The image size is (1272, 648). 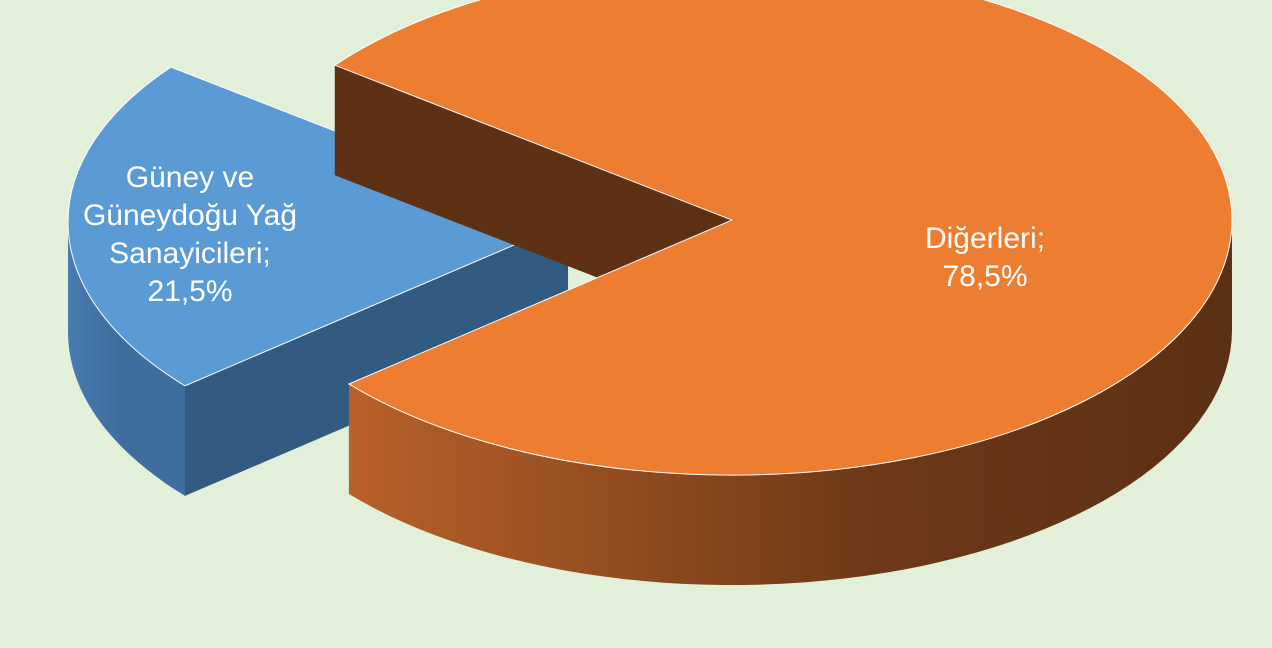 What do you see at coordinates (985, 258) in the screenshot?
I see `data-label: Diğerleri; 78,5%` at bounding box center [985, 258].